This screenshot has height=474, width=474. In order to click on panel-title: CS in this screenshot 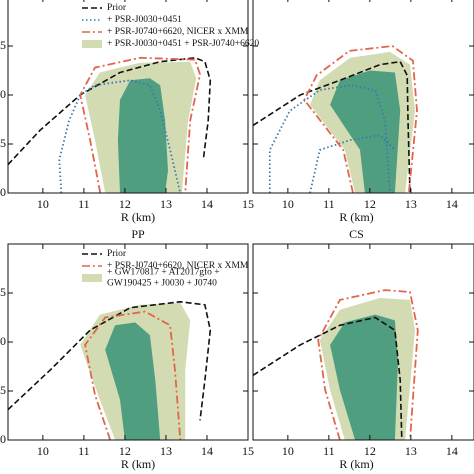, I will do `click(356, 234)`.